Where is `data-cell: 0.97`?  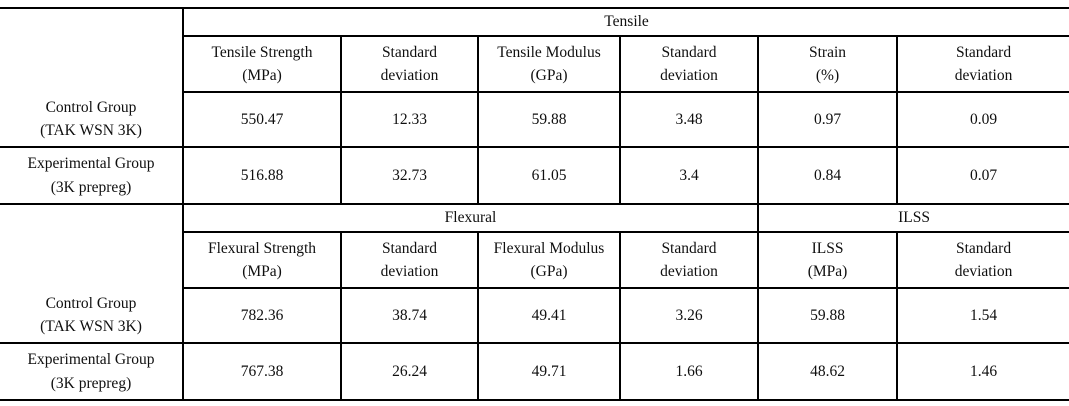
data-cell: 0.97 is located at coordinates (827, 120).